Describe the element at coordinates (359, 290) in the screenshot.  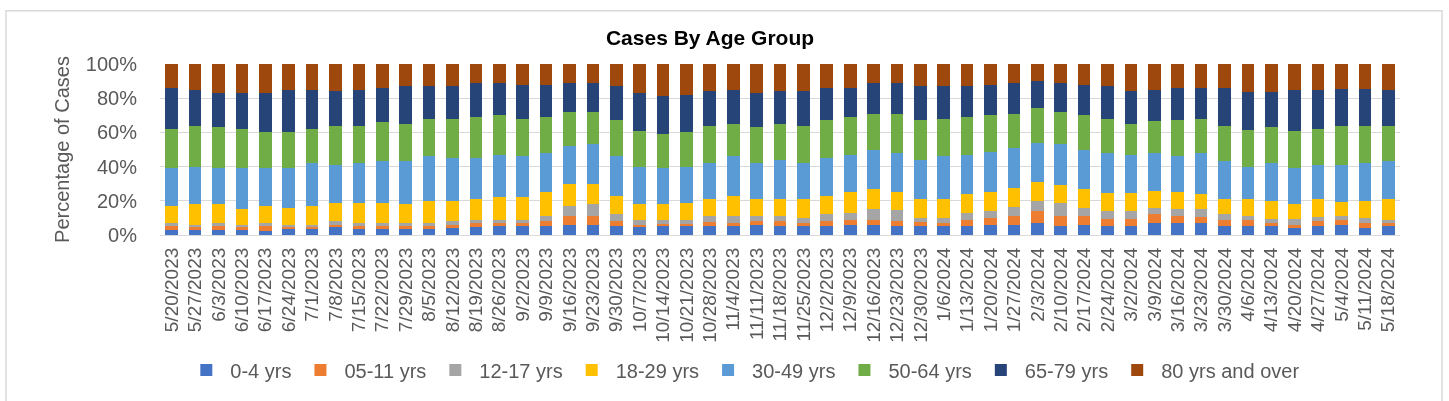
I see `x-tick-label: 7/15/2023` at that location.